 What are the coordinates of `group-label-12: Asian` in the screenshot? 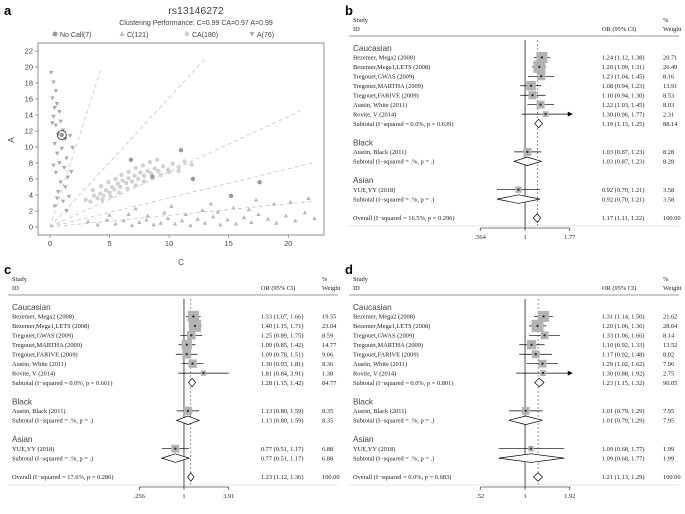 It's located at (22, 439).